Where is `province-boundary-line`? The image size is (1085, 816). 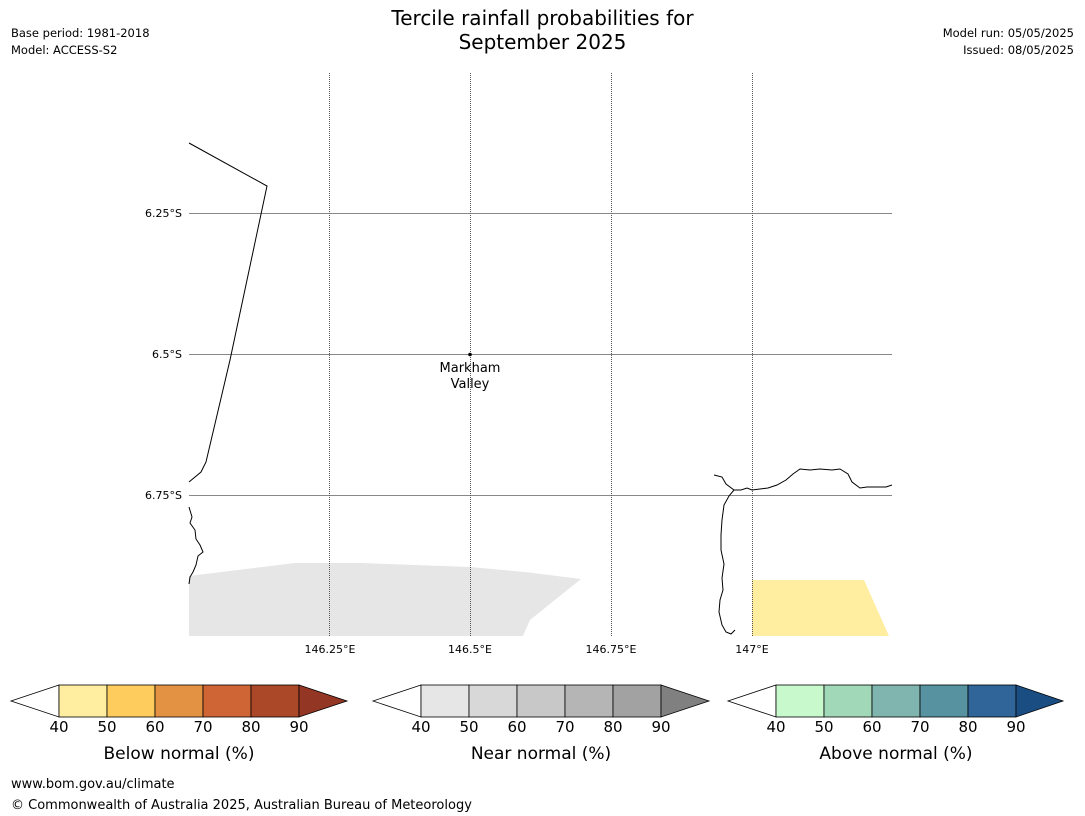
province-boundary-line is located at coordinates (228, 312).